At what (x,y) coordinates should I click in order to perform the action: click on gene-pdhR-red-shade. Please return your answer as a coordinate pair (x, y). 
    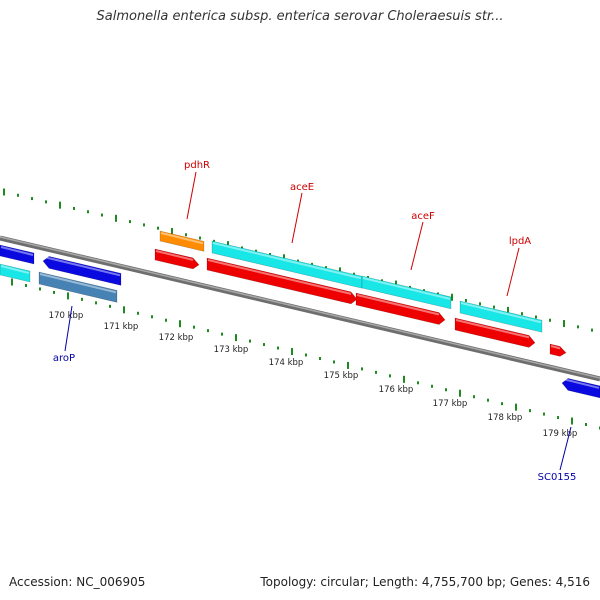
    Looking at the image, I should click on (174, 255).